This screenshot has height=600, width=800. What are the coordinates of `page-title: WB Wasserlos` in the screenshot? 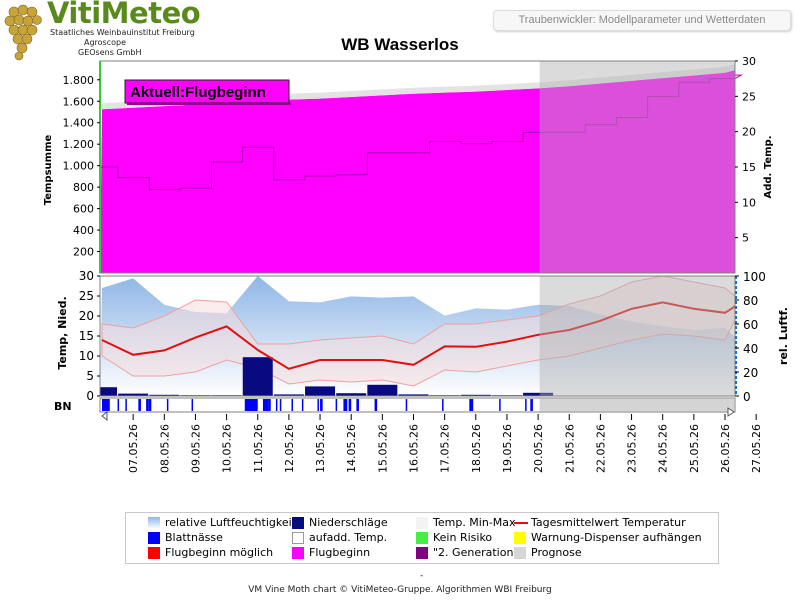 It's located at (400, 44).